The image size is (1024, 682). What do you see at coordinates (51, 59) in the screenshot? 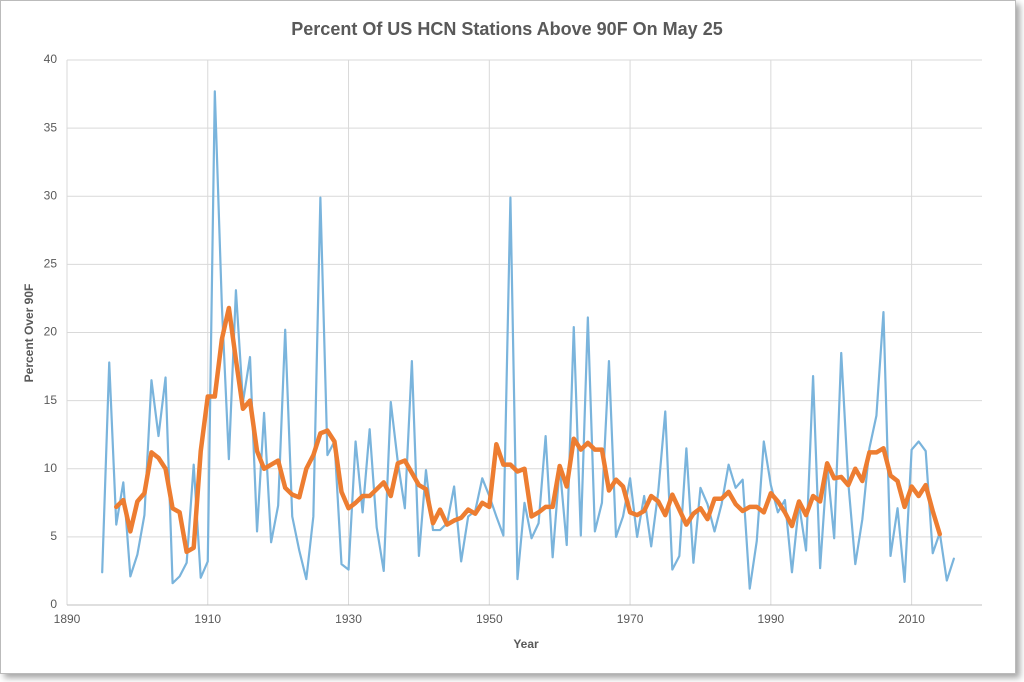
I see `y-tick-label: 40` at bounding box center [51, 59].